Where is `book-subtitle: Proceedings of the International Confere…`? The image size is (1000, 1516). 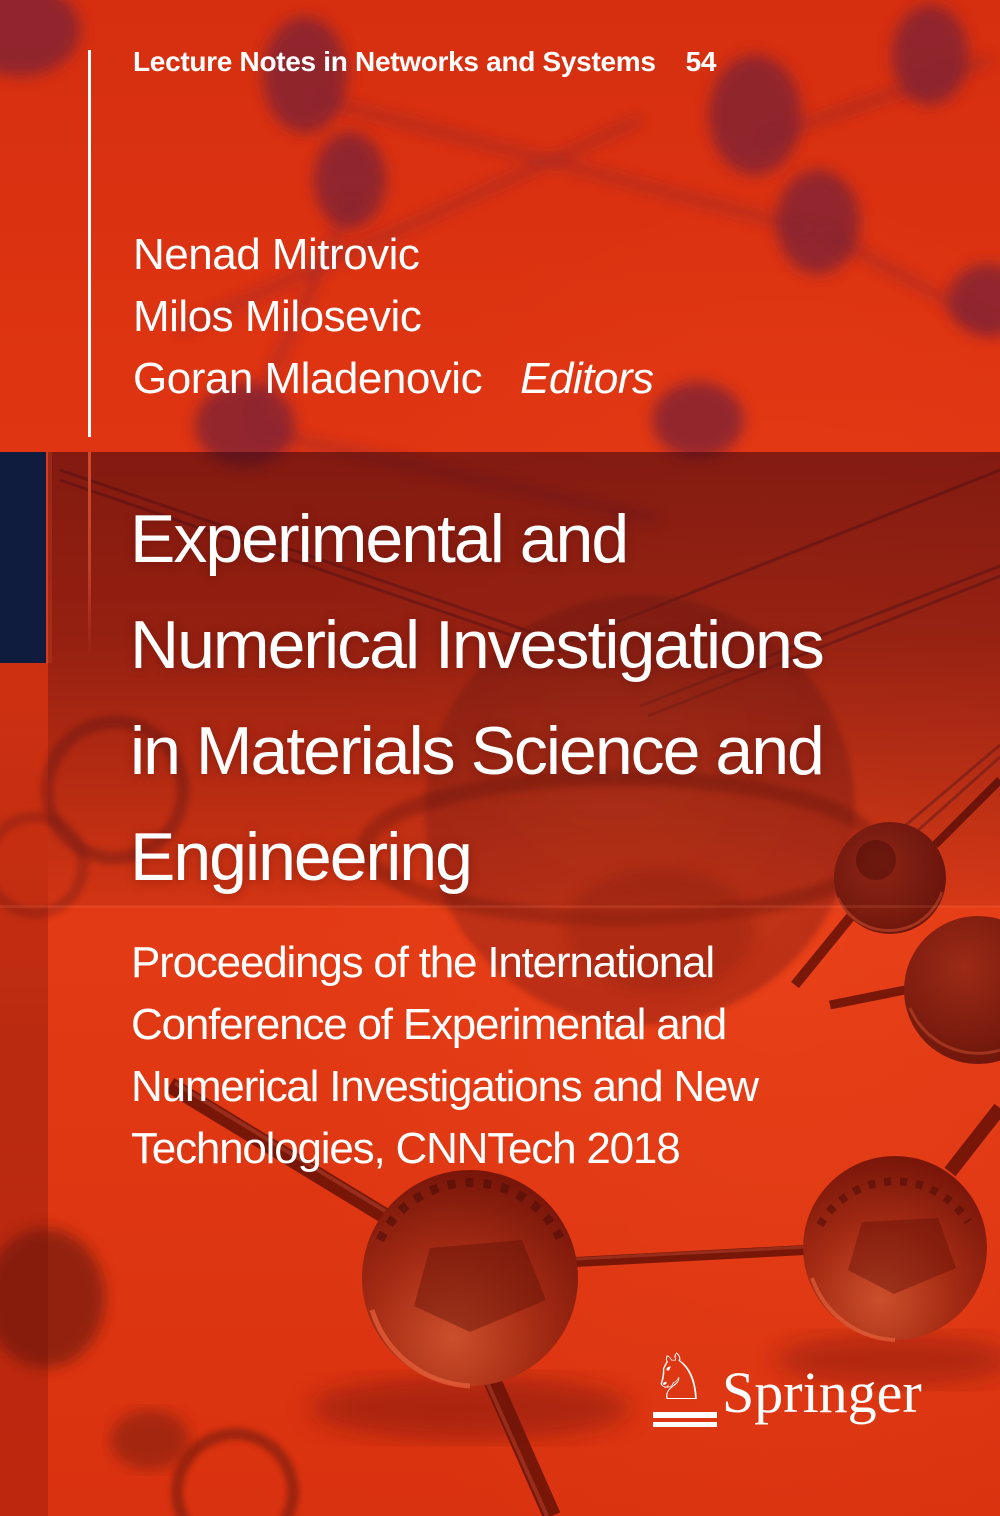 book-subtitle: Proceedings of the International Confere… is located at coordinates (445, 1056).